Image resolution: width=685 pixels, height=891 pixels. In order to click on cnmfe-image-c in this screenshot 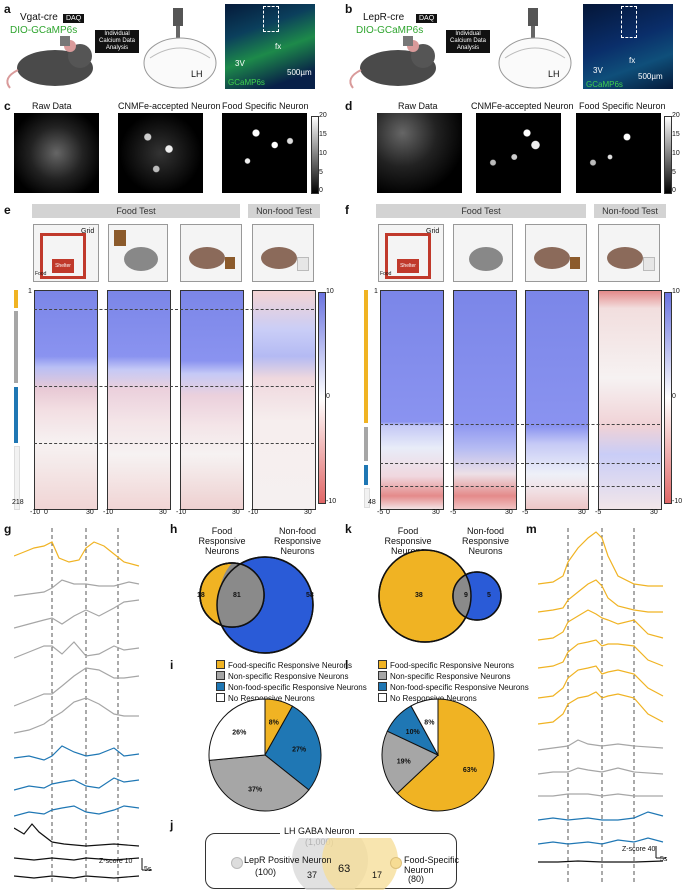, I will do `click(160, 153)`.